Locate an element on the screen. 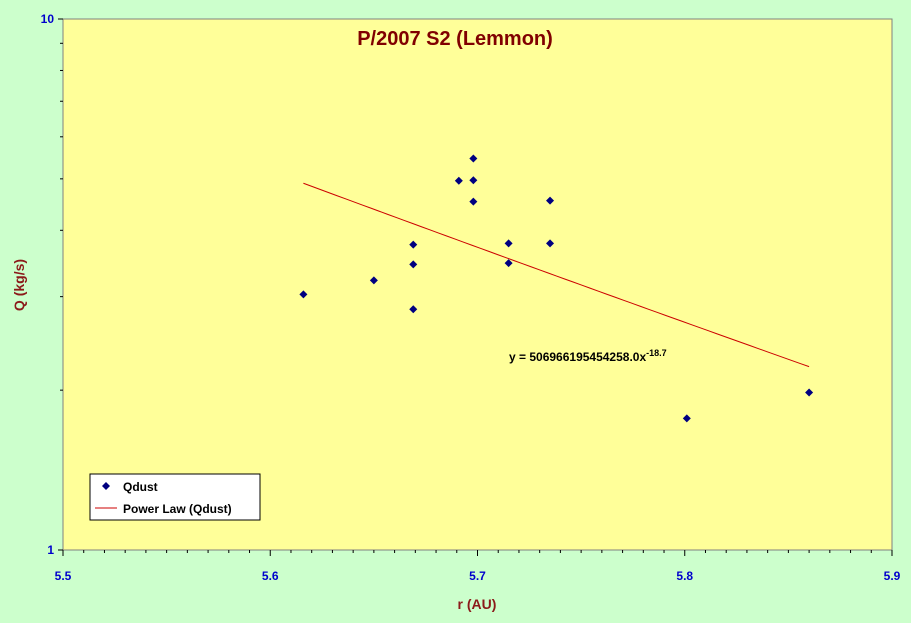 This screenshot has height=623, width=911. legend-box is located at coordinates (175, 497).